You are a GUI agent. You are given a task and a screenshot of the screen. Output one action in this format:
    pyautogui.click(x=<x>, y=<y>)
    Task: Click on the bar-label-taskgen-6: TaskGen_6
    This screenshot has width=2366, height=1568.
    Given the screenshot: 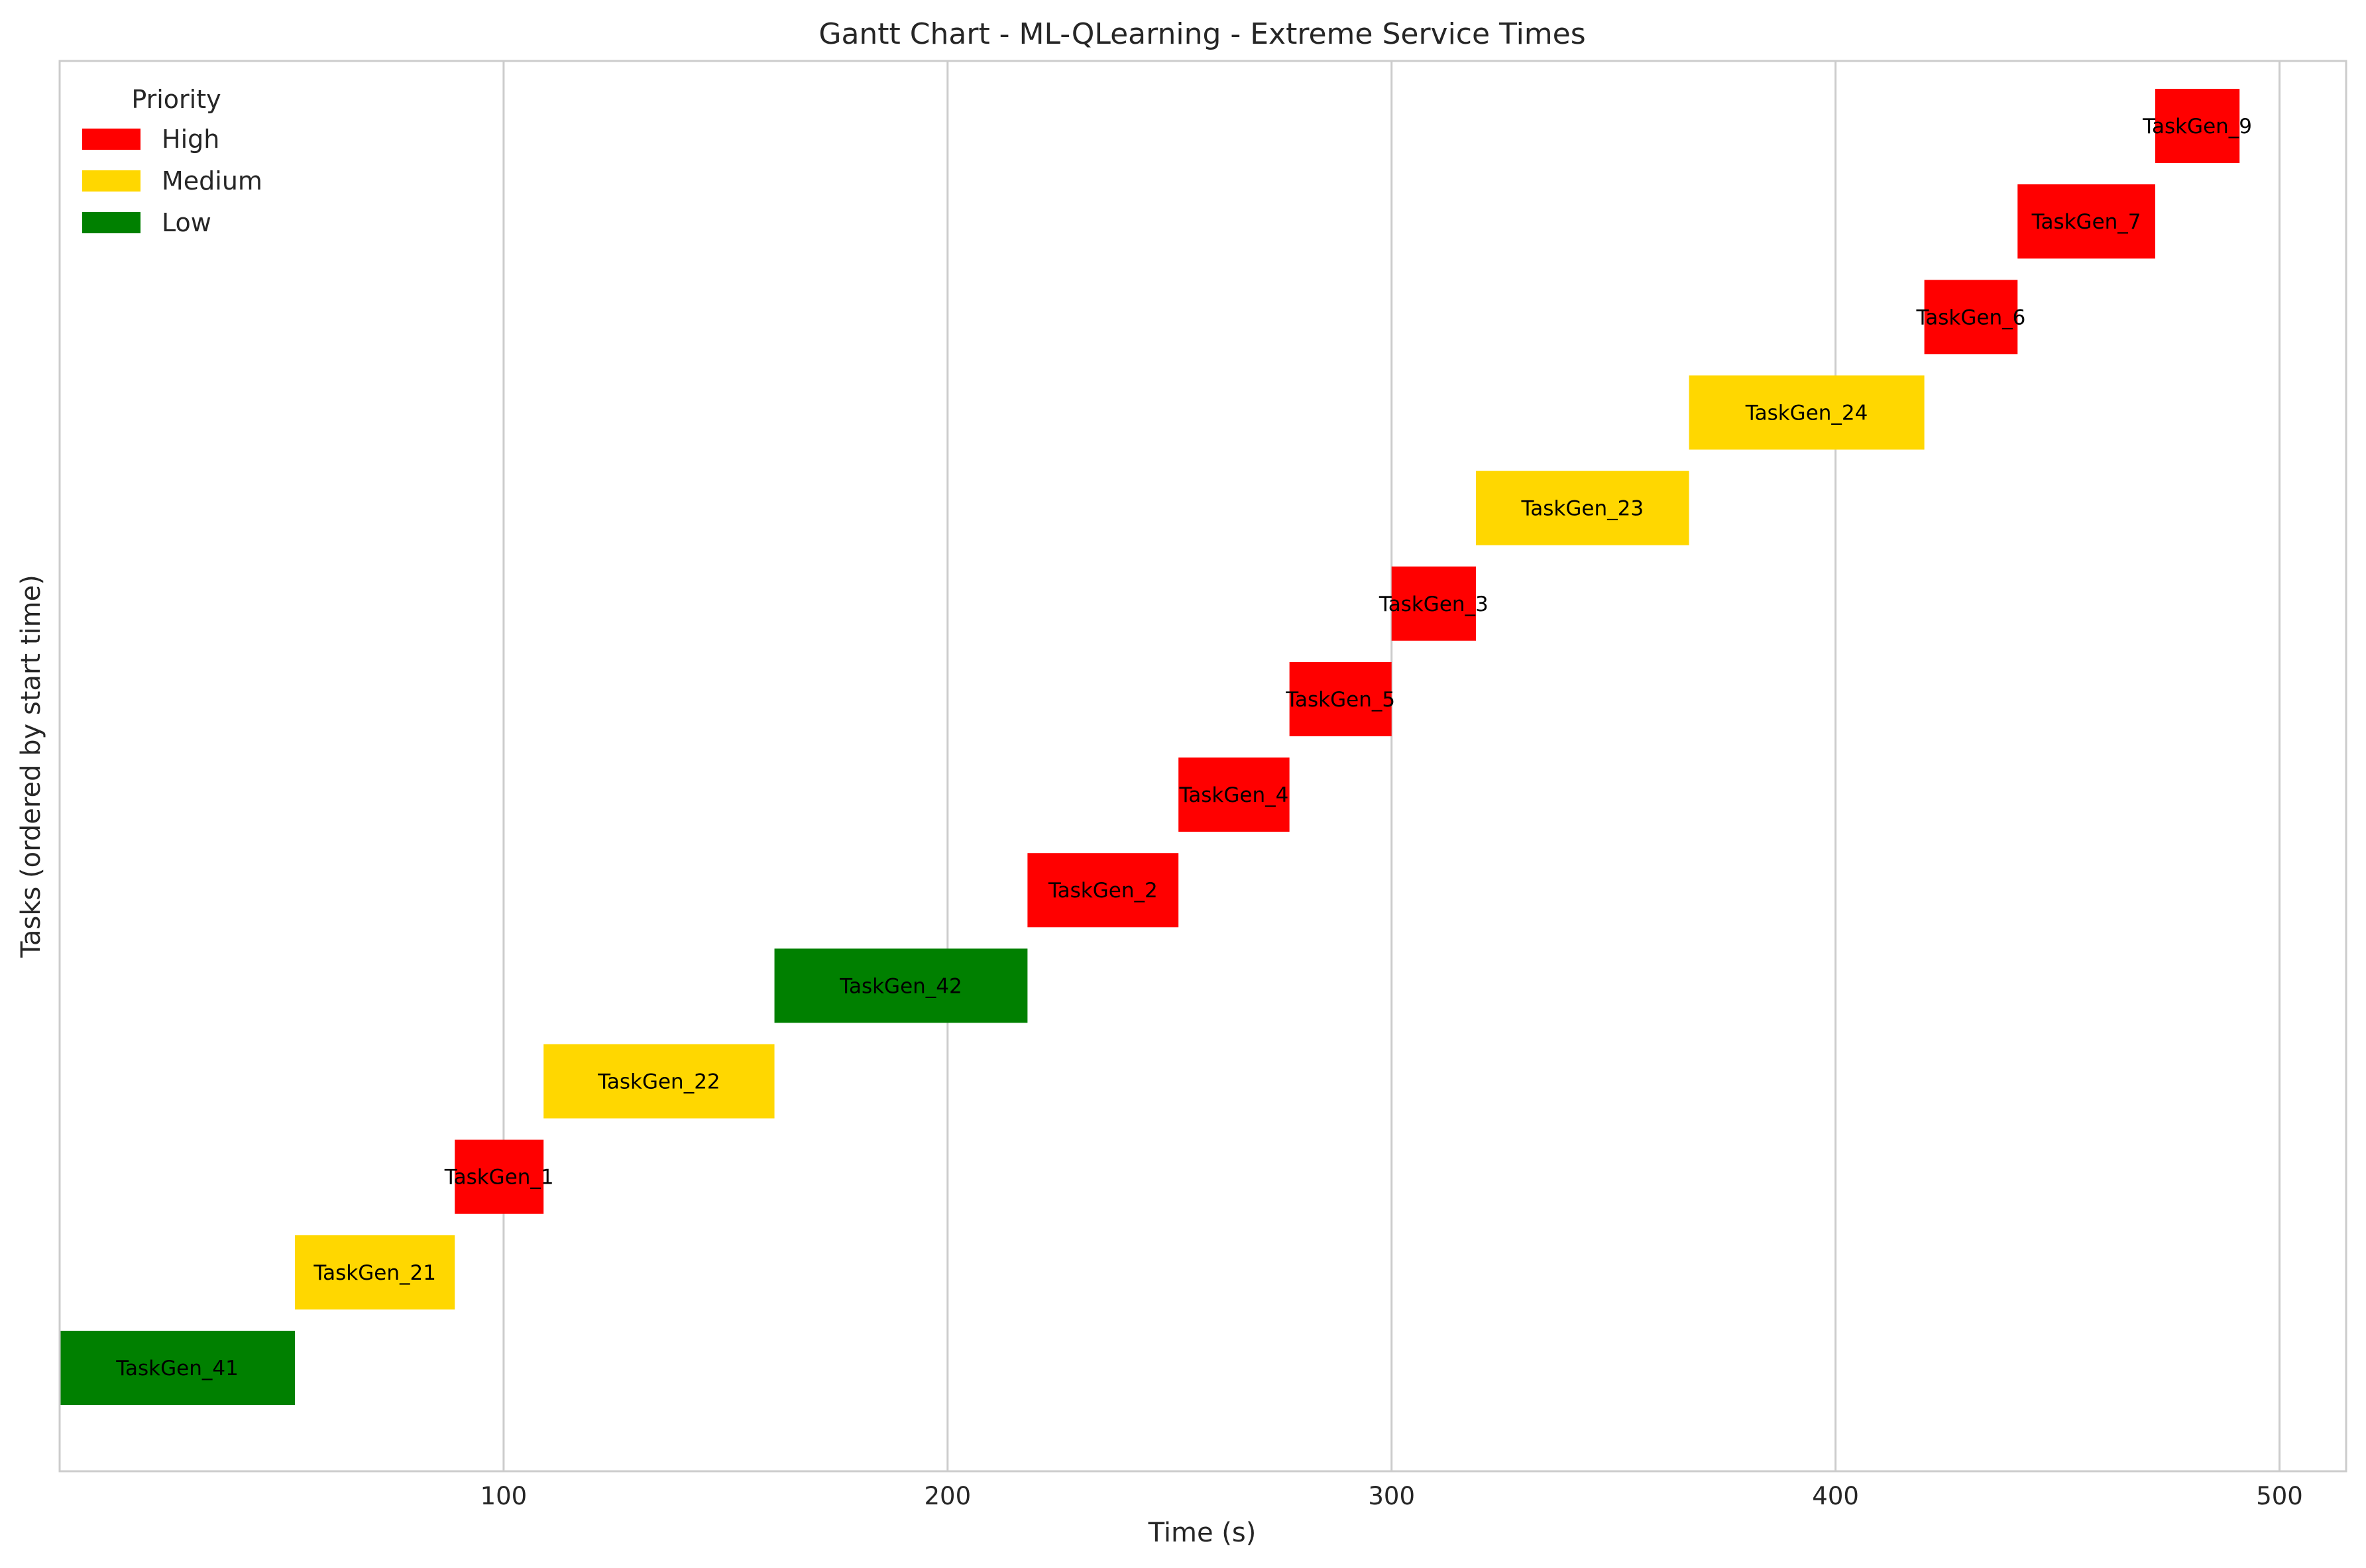 What is the action you would take?
    pyautogui.click(x=1970, y=318)
    